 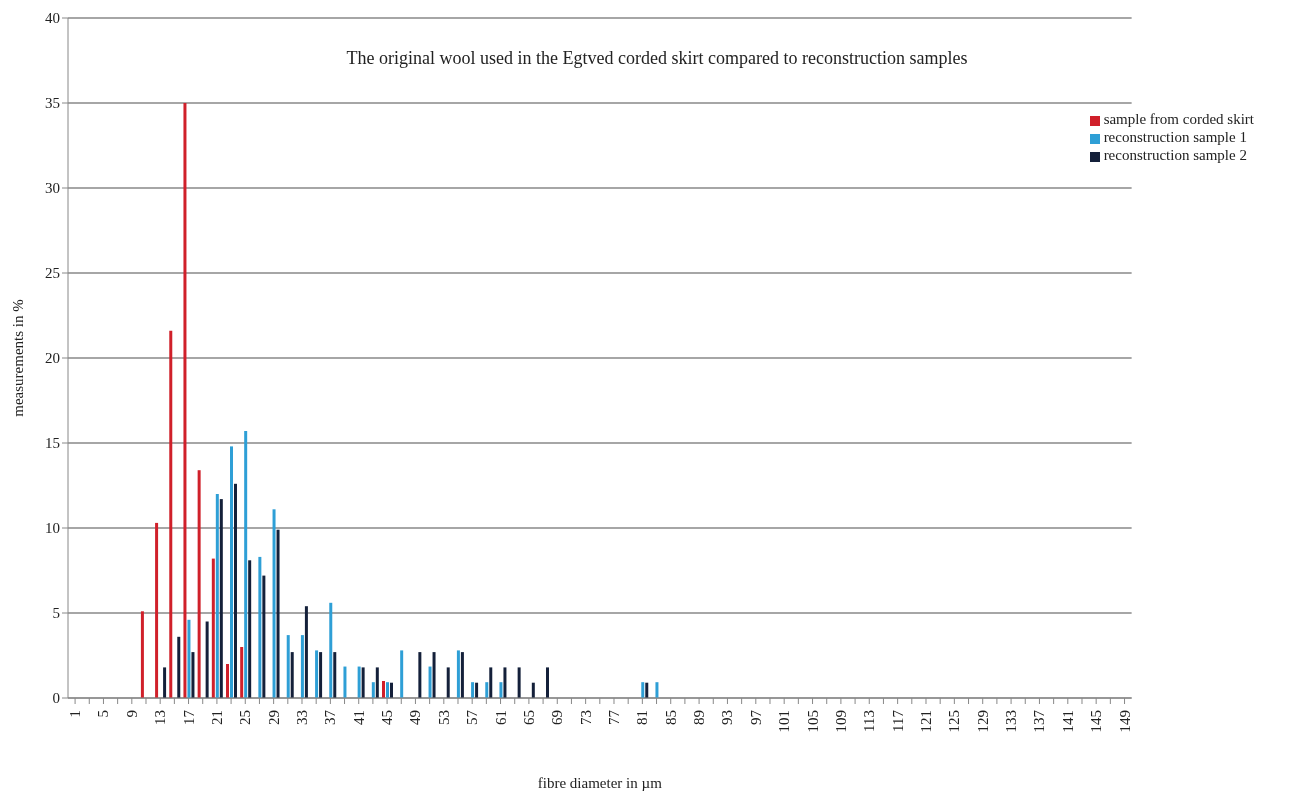 What do you see at coordinates (443, 717) in the screenshot?
I see `x-tick-label: 53` at bounding box center [443, 717].